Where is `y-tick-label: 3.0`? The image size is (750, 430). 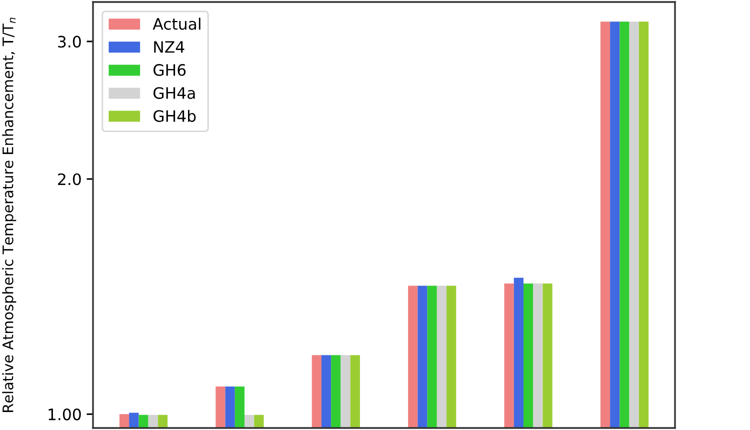
y-tick-label: 3.0 is located at coordinates (69, 42).